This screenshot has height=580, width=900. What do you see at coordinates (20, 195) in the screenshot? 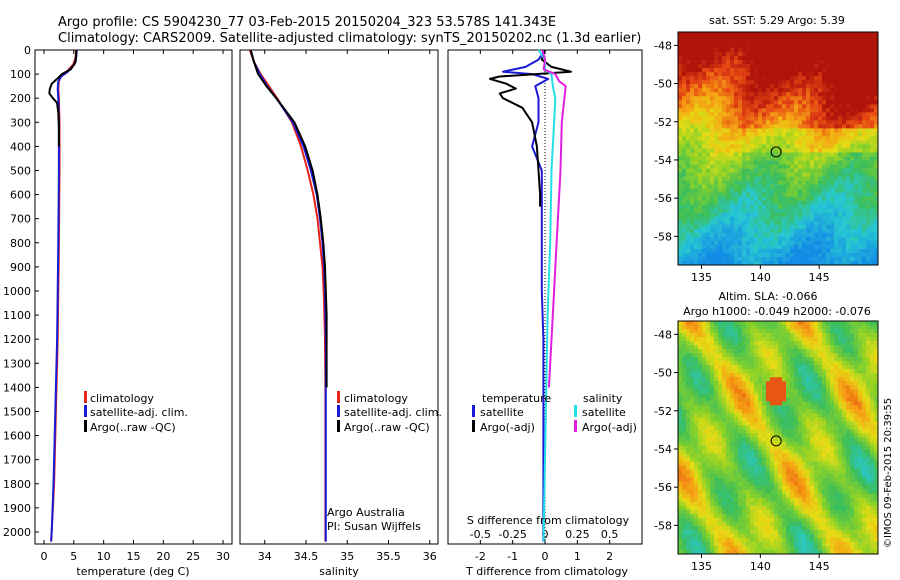
I see `depth-tick-label: 600` at bounding box center [20, 195].